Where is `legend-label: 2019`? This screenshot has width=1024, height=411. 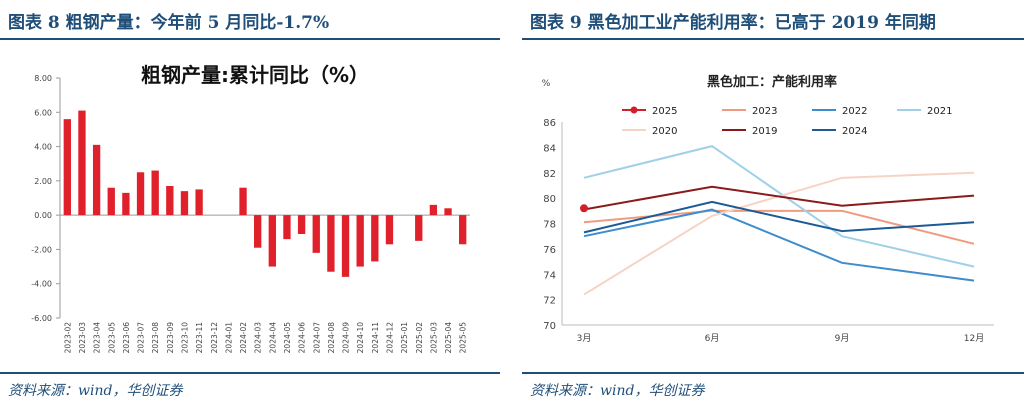
legend-label: 2019 is located at coordinates (764, 131).